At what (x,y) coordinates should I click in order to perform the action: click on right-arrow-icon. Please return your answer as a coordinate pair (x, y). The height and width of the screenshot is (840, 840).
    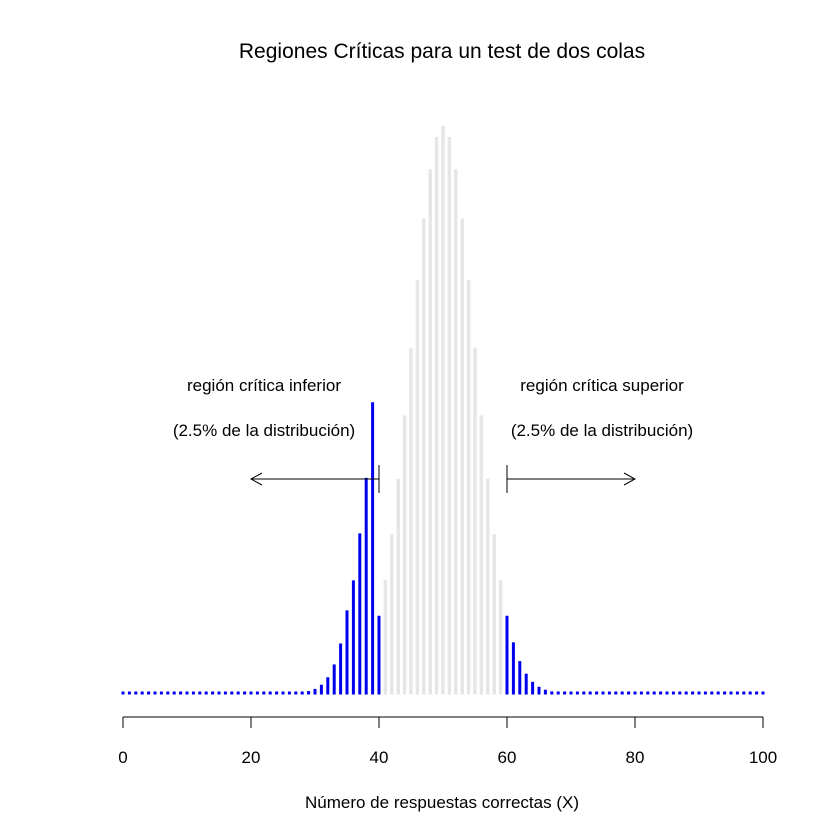
    Looking at the image, I should click on (630, 479).